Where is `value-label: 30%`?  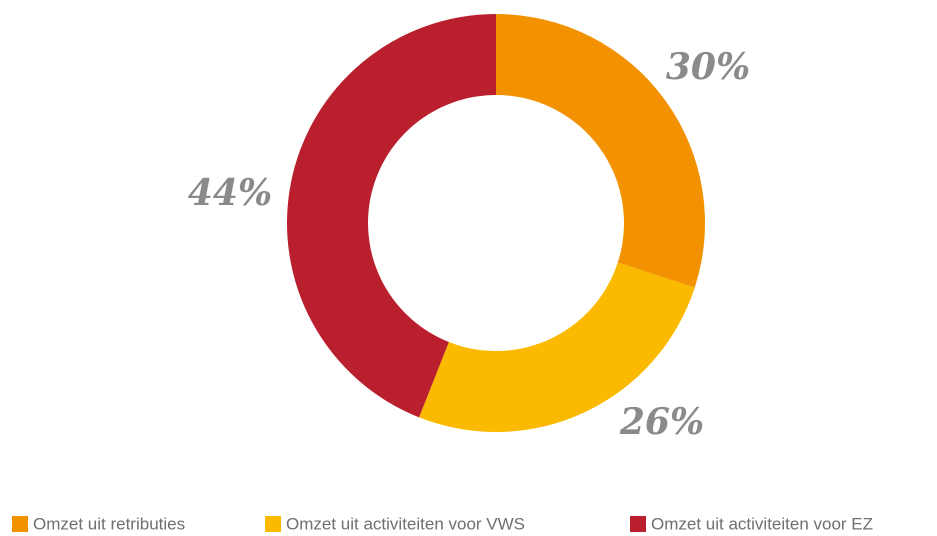
value-label: 30% is located at coordinates (708, 67).